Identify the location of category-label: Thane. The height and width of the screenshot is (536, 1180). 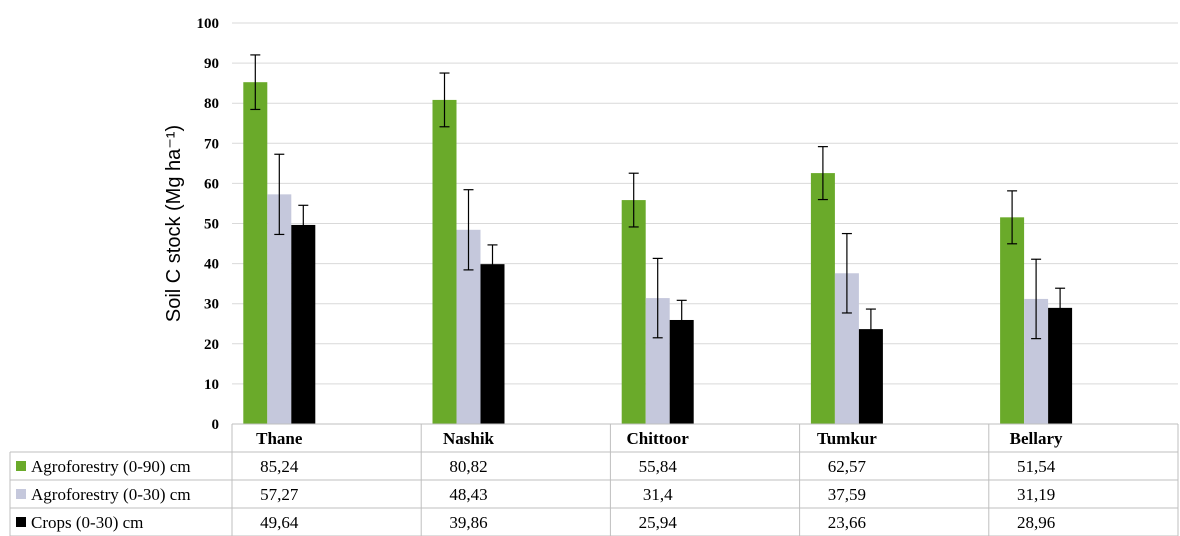
(279, 438).